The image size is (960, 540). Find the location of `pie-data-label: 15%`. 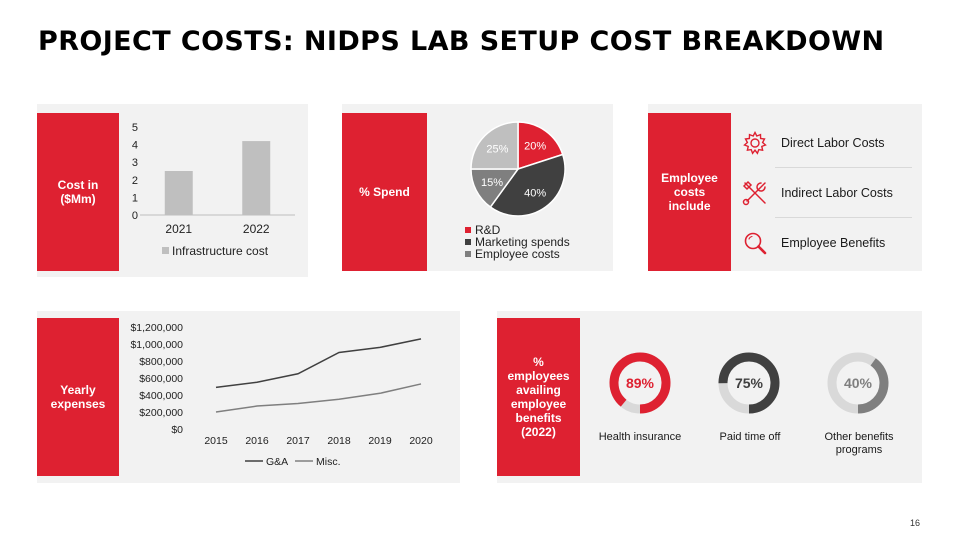

pie-data-label: 15% is located at coordinates (492, 183).